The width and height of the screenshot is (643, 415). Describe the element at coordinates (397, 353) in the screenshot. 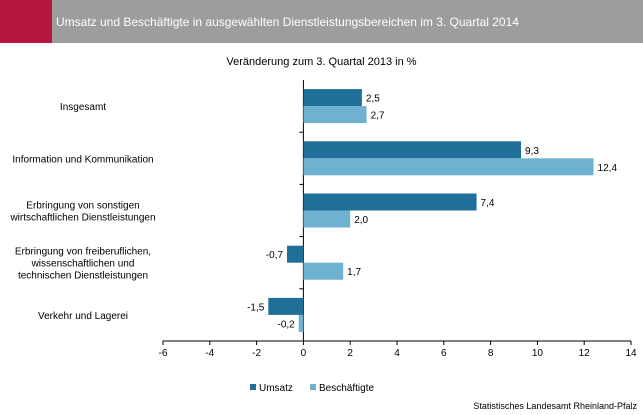

I see `x-tick-label: 4` at that location.